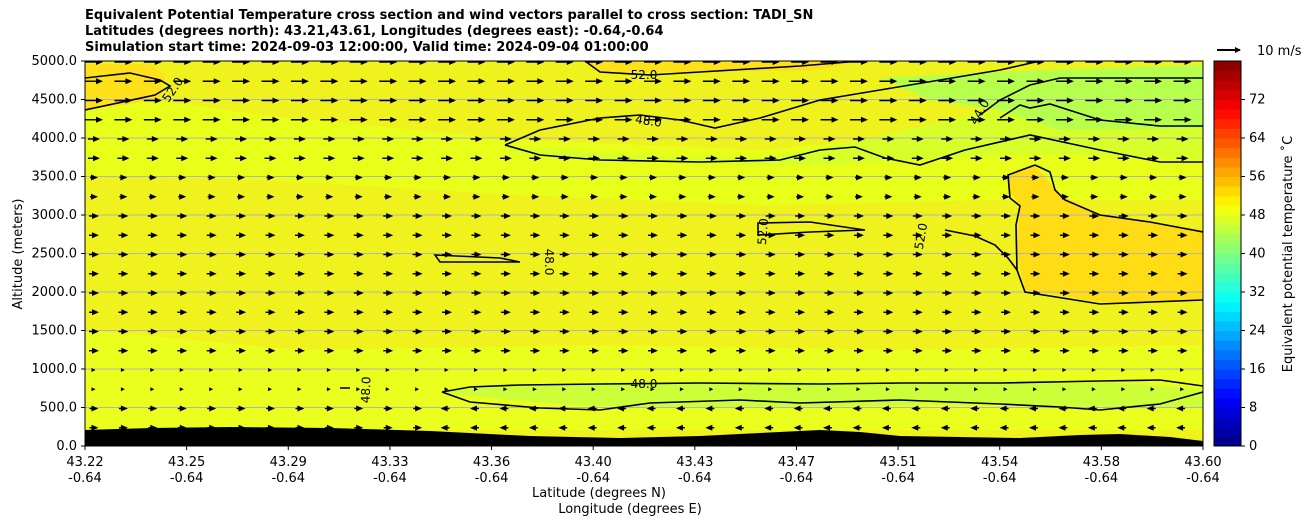 The height and width of the screenshot is (526, 1308). Describe the element at coordinates (366, 389) in the screenshot. I see `contour-label: 48.0` at that location.